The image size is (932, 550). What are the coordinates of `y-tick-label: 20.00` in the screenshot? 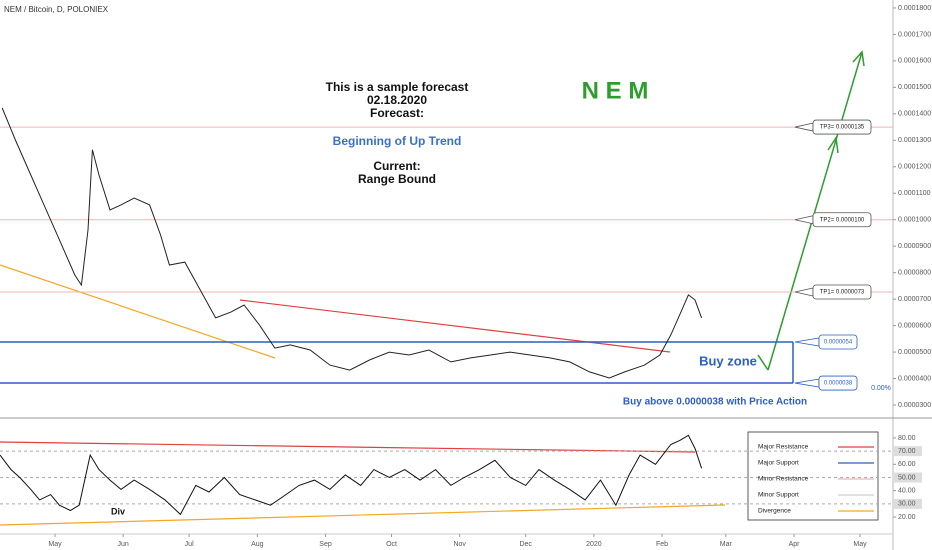 It's located at (907, 517).